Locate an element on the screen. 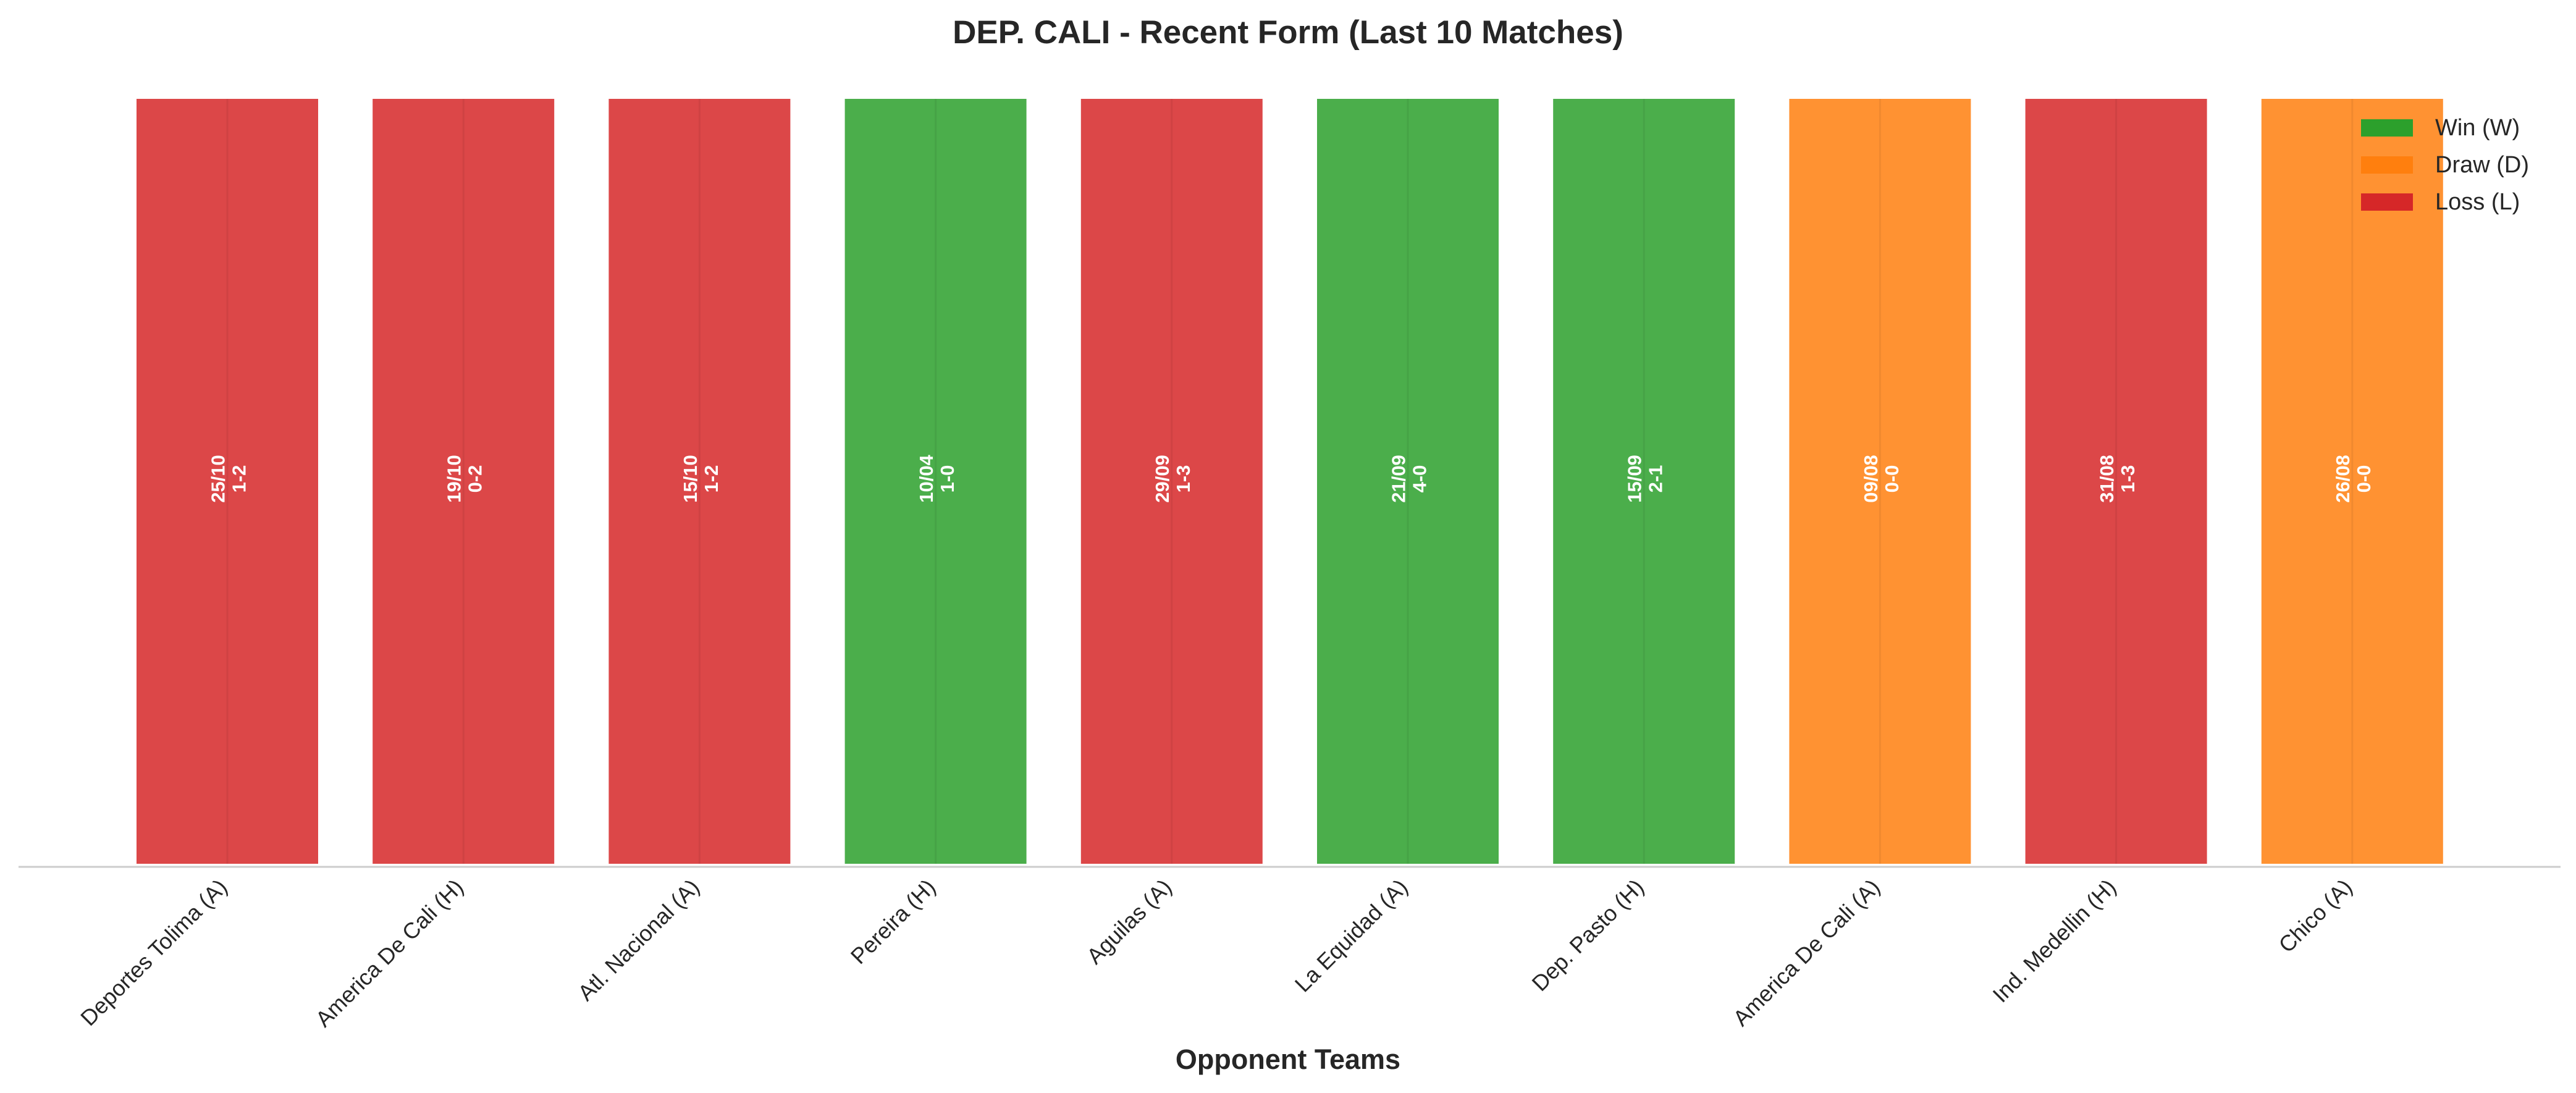 The image size is (2576, 1093). bar-score-6: 4-0 is located at coordinates (1419, 479).